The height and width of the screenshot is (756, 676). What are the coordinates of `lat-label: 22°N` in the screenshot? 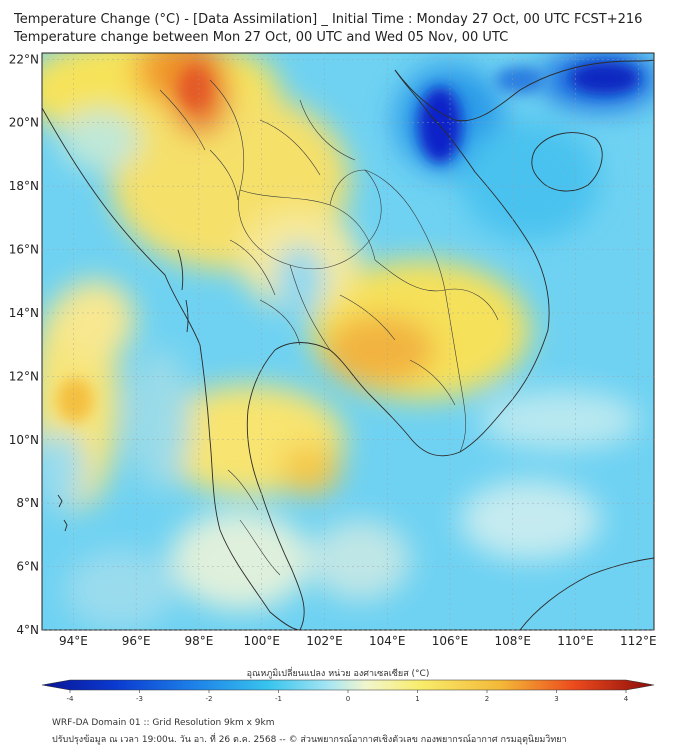 It's located at (24, 59).